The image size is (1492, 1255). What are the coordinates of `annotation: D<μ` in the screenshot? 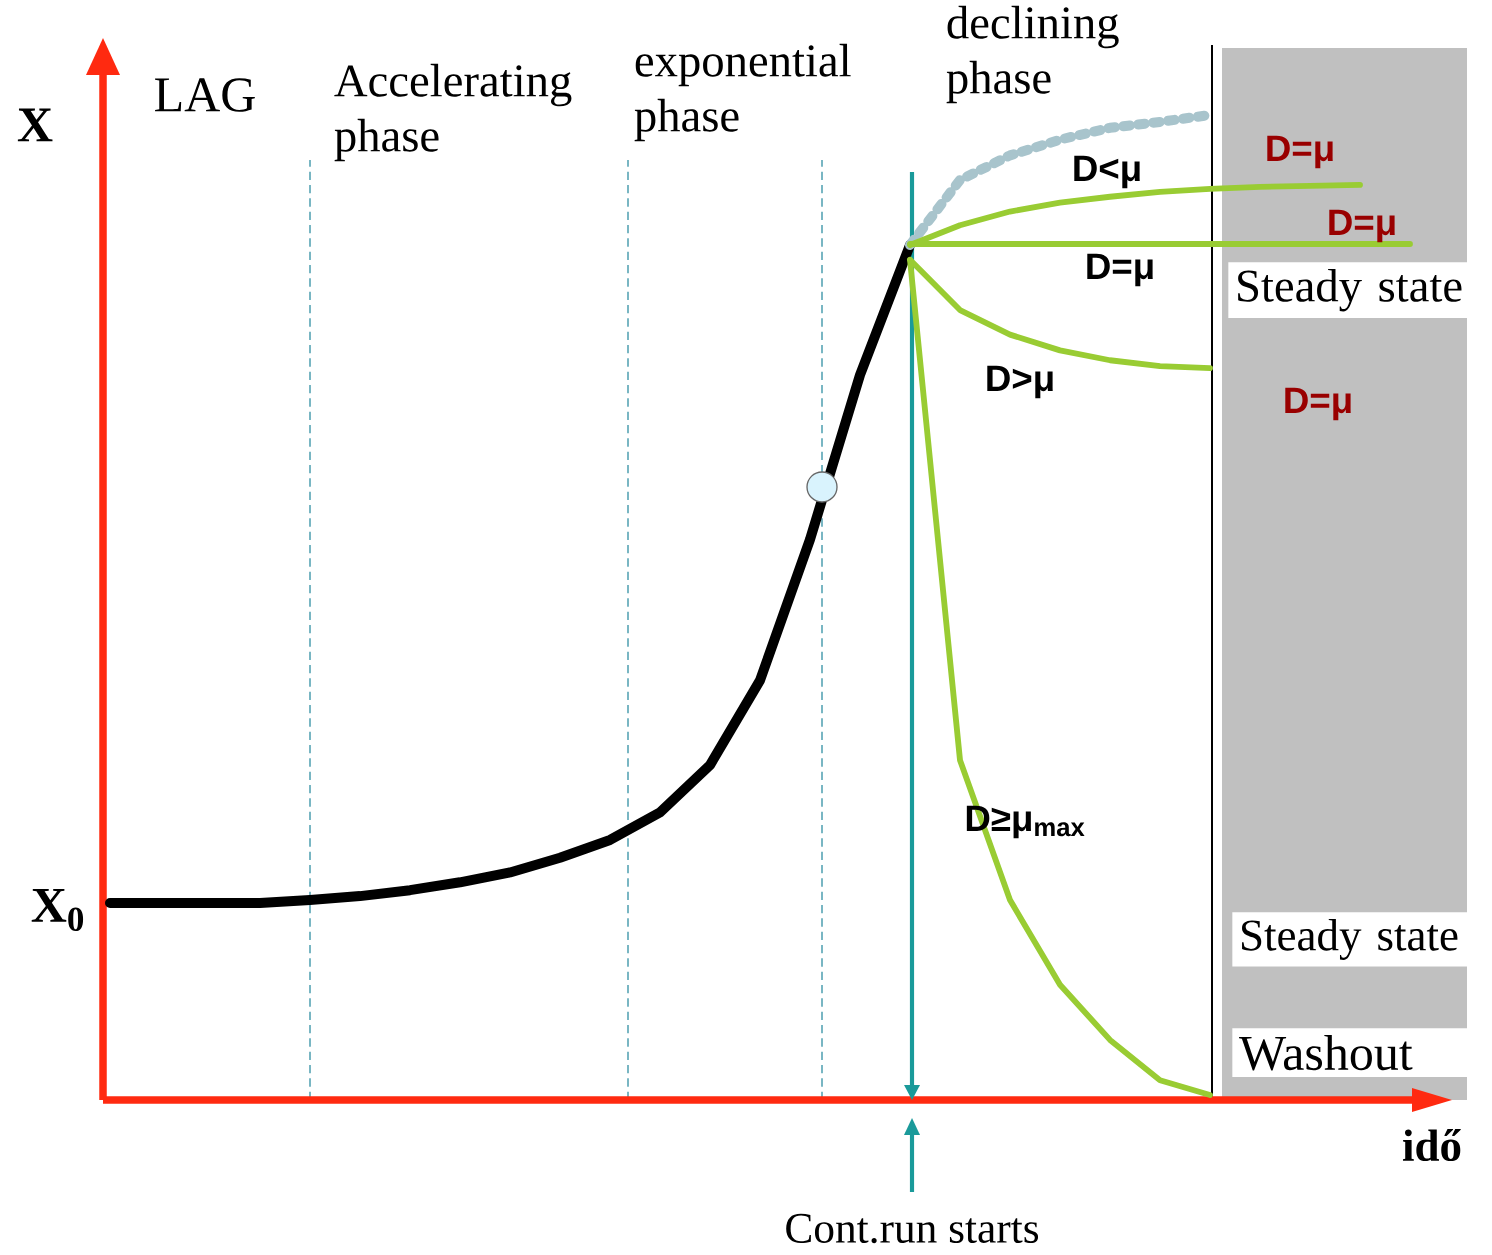 It's located at (1107, 172).